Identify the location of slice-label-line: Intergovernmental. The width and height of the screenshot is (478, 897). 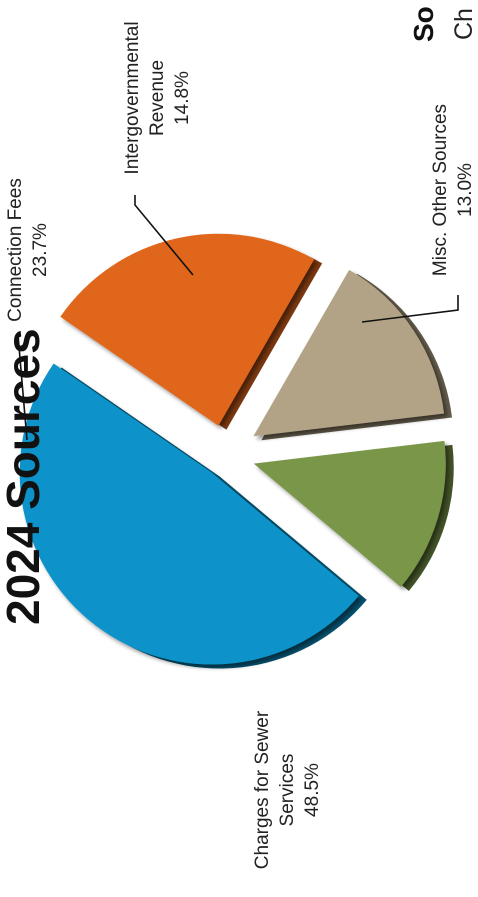
(132, 98).